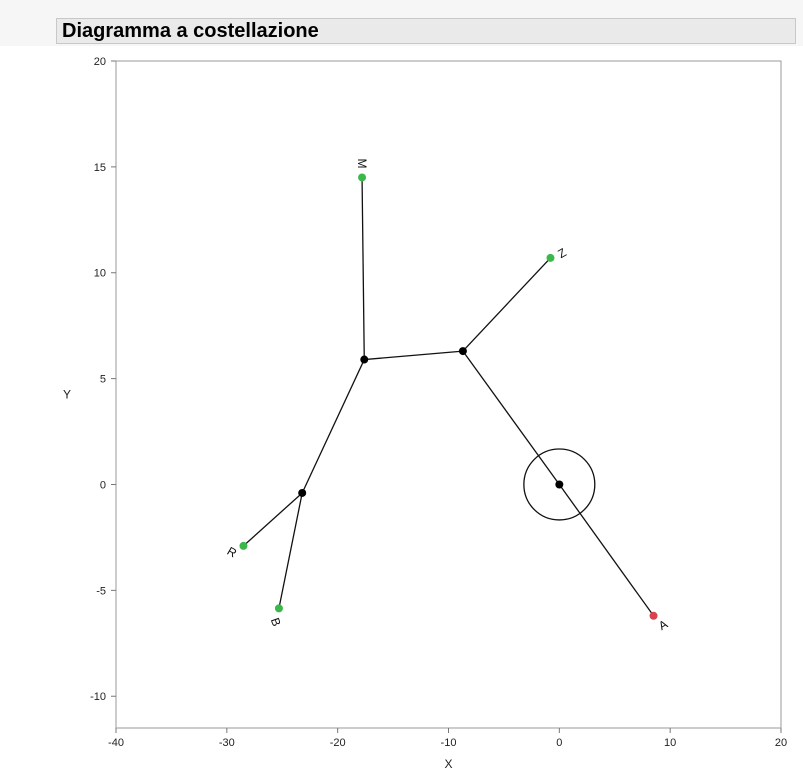 The image size is (803, 775). I want to click on leaf-point-b, so click(278, 608).